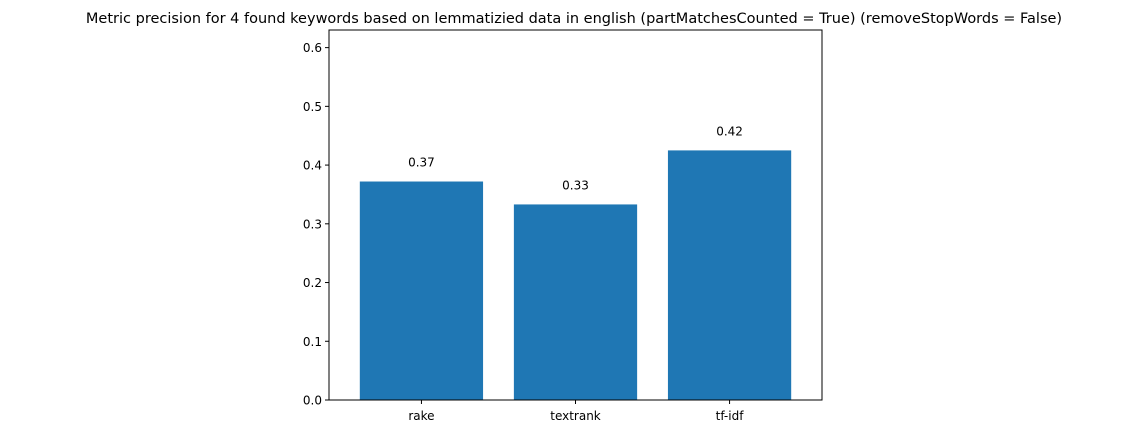 The height and width of the screenshot is (433, 1148). Describe the element at coordinates (312, 401) in the screenshot. I see `y-tick-label: 0.0` at that location.